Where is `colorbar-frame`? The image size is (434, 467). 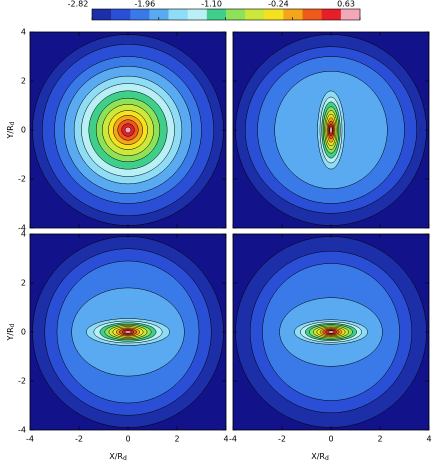 colorbar-frame is located at coordinates (226, 14).